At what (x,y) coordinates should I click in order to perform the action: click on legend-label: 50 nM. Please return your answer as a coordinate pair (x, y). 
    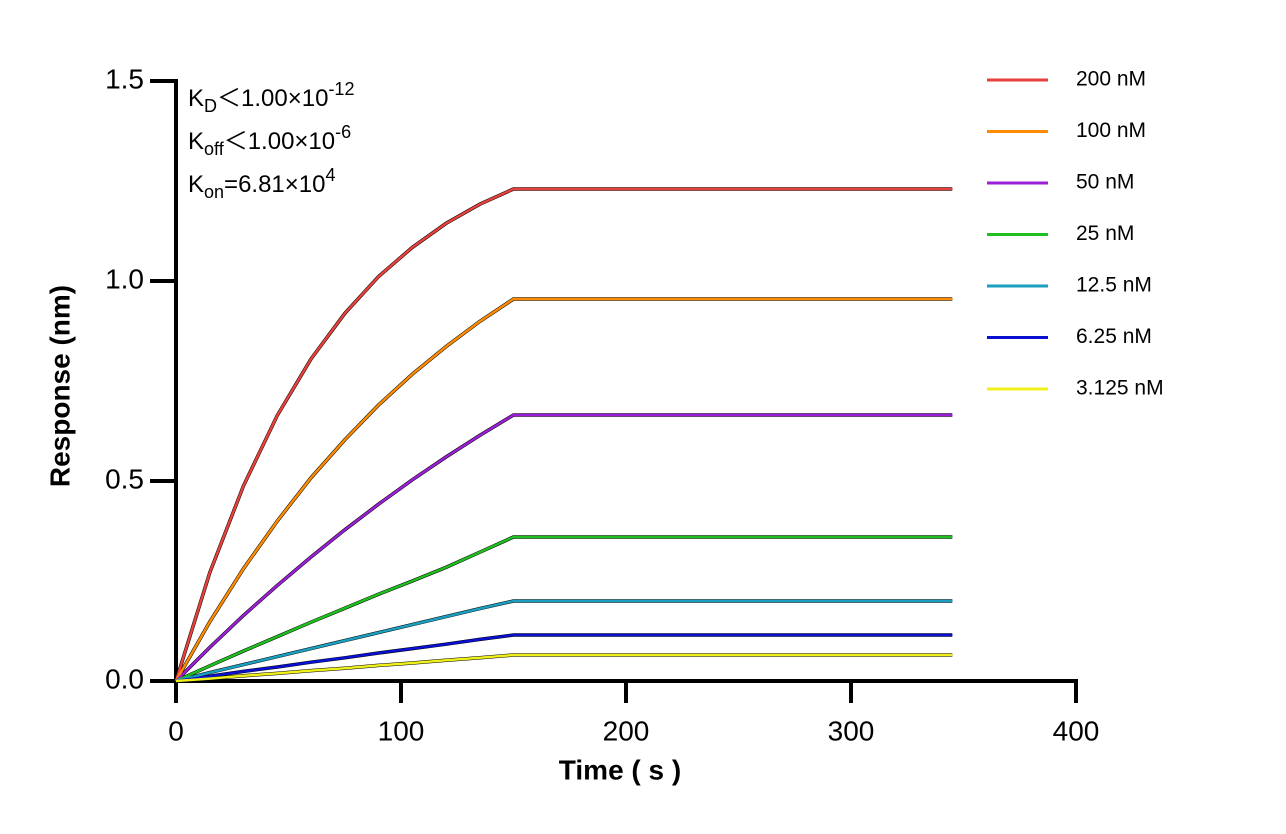
    Looking at the image, I should click on (1105, 182).